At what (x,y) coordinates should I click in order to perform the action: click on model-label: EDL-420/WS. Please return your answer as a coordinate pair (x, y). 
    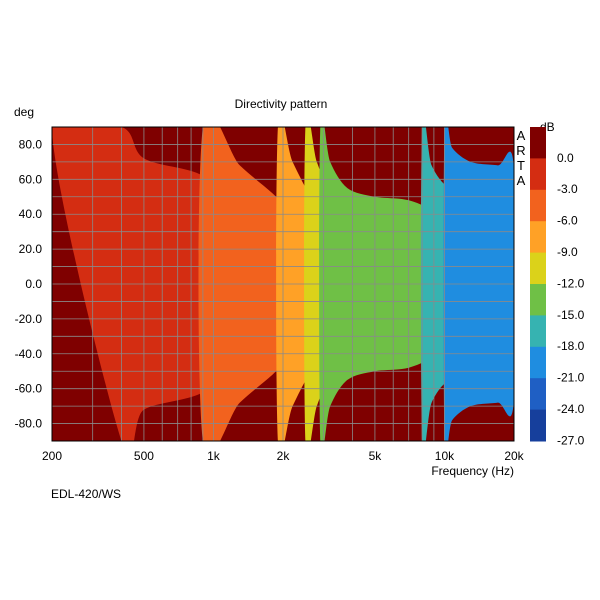
    Looking at the image, I should click on (86, 494).